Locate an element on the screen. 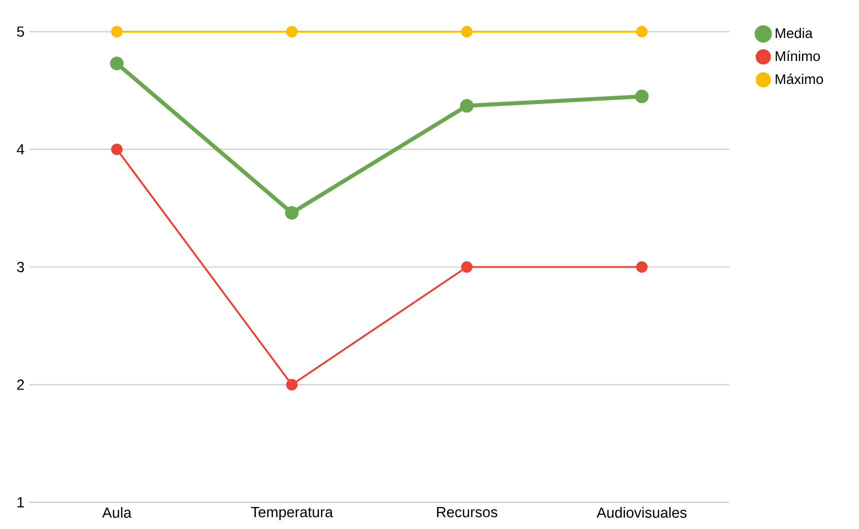 The height and width of the screenshot is (529, 859). y-tick-label: 1 is located at coordinates (21, 502).